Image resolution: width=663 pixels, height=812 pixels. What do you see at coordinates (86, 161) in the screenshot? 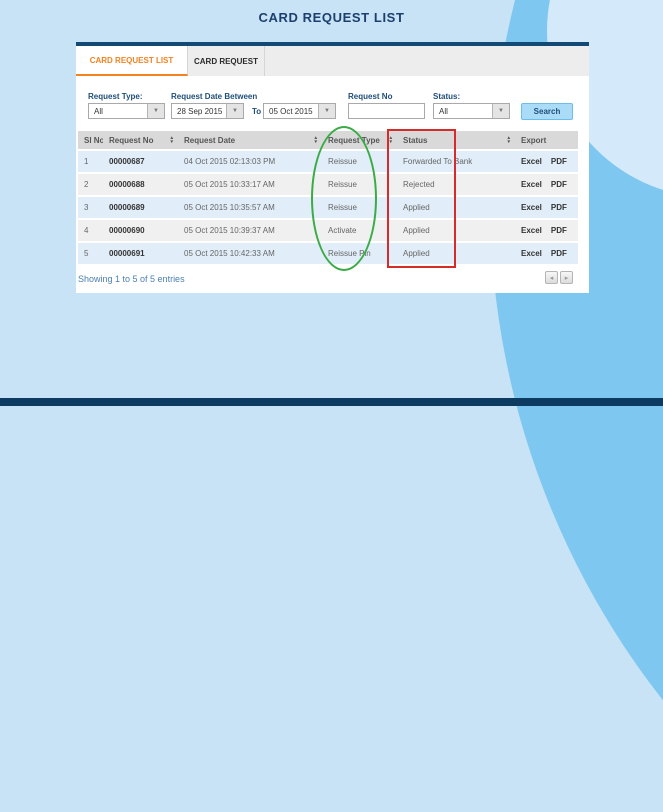
I see `sl-no: 1` at bounding box center [86, 161].